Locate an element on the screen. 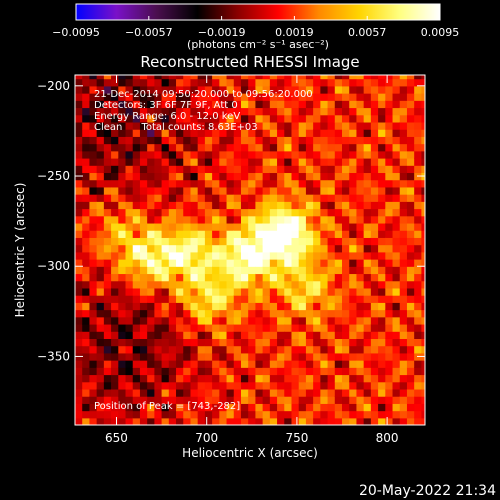  x-tick-label: 750 is located at coordinates (296, 438).